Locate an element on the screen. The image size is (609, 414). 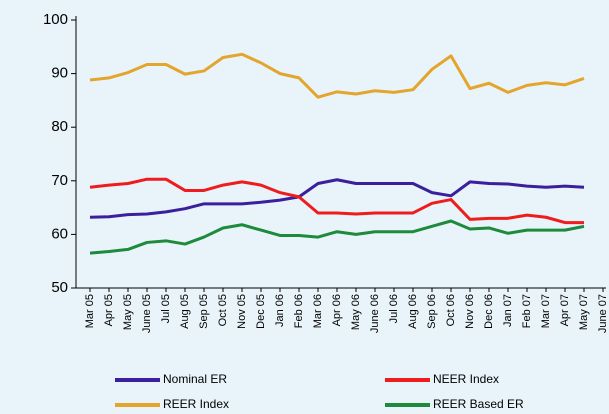
x-tick-label: Jul 05 is located at coordinates (166, 308).